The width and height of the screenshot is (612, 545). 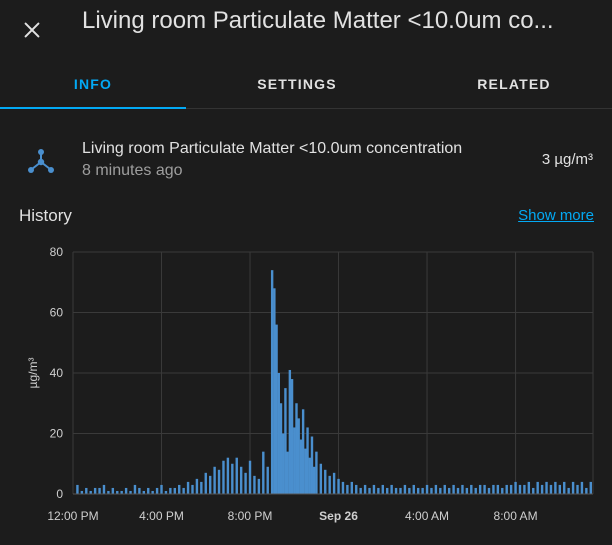 What do you see at coordinates (250, 516) in the screenshot?
I see `x-tick-label: 8:00 PM` at bounding box center [250, 516].